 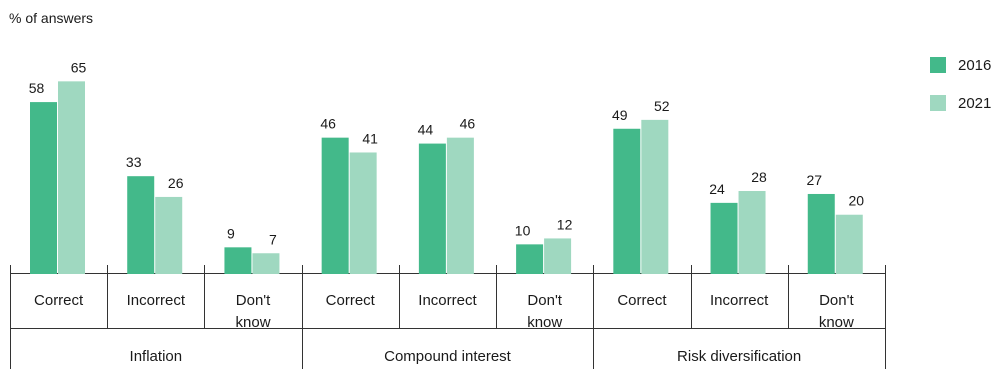 I want to click on legend-item-2021: 2021, so click(x=960, y=103).